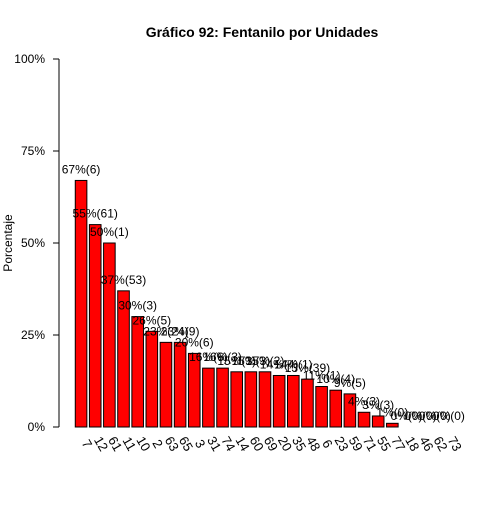 The image size is (500, 505). I want to click on data-label: 11%(1), so click(322, 376).